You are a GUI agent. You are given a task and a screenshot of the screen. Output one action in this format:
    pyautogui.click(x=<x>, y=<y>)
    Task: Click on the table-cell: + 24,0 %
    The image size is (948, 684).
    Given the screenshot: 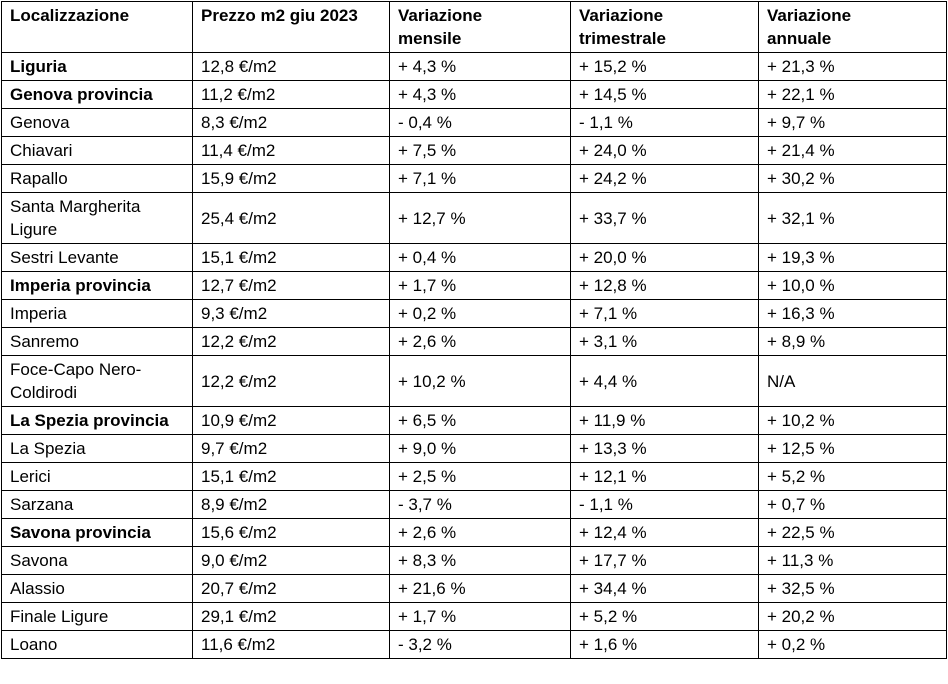 What is the action you would take?
    pyautogui.click(x=664, y=150)
    